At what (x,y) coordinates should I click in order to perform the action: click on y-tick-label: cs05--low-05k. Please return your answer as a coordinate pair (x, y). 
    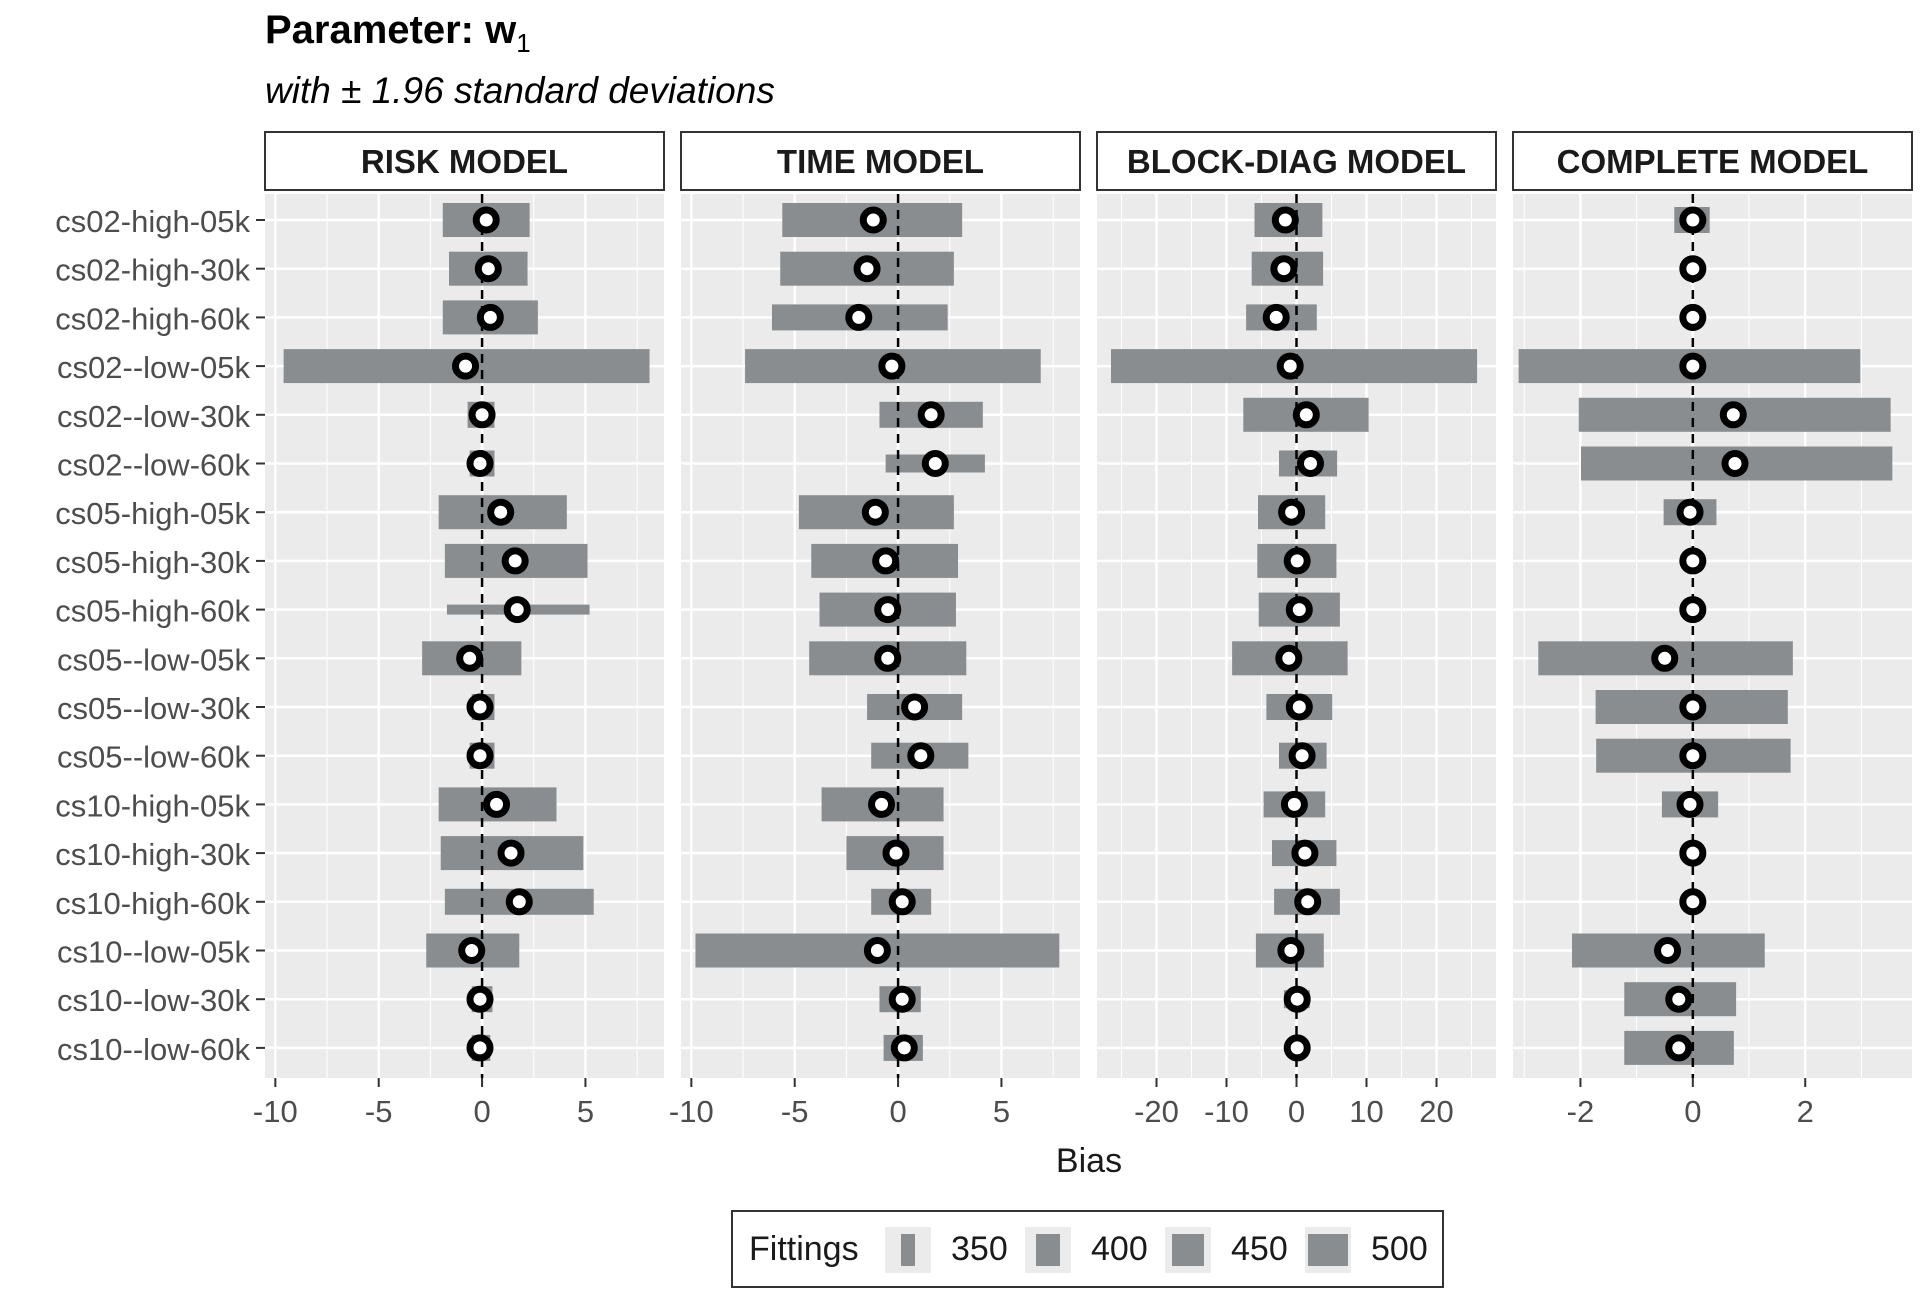
    Looking at the image, I should click on (153, 659).